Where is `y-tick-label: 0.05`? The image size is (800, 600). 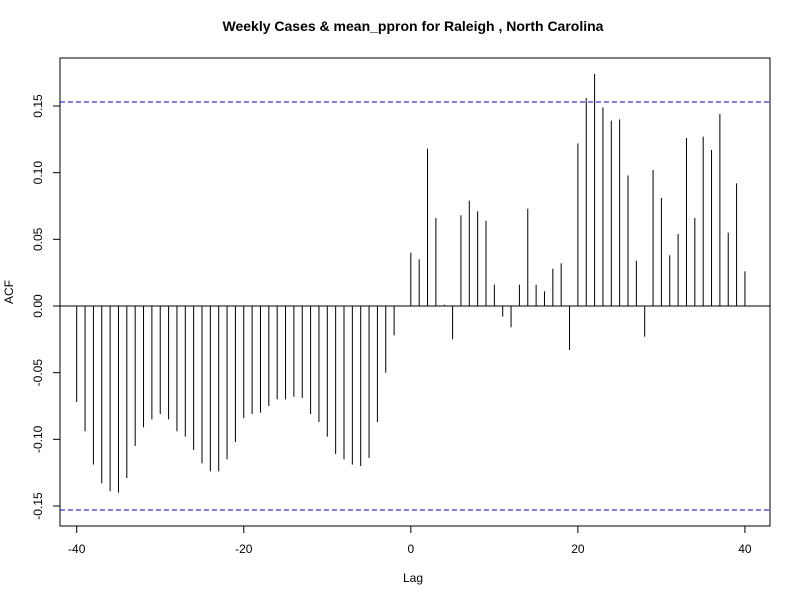 y-tick-label: 0.05 is located at coordinates (38, 239).